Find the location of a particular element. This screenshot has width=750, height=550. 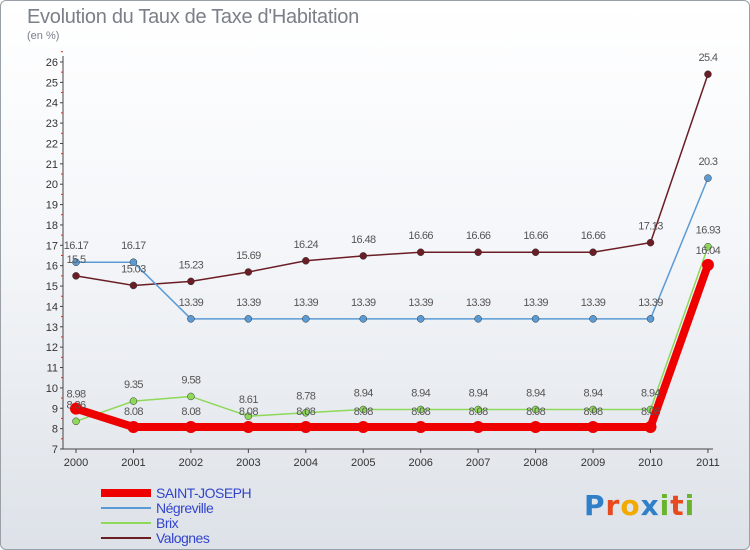

x-tick-label: 2009 is located at coordinates (593, 463).